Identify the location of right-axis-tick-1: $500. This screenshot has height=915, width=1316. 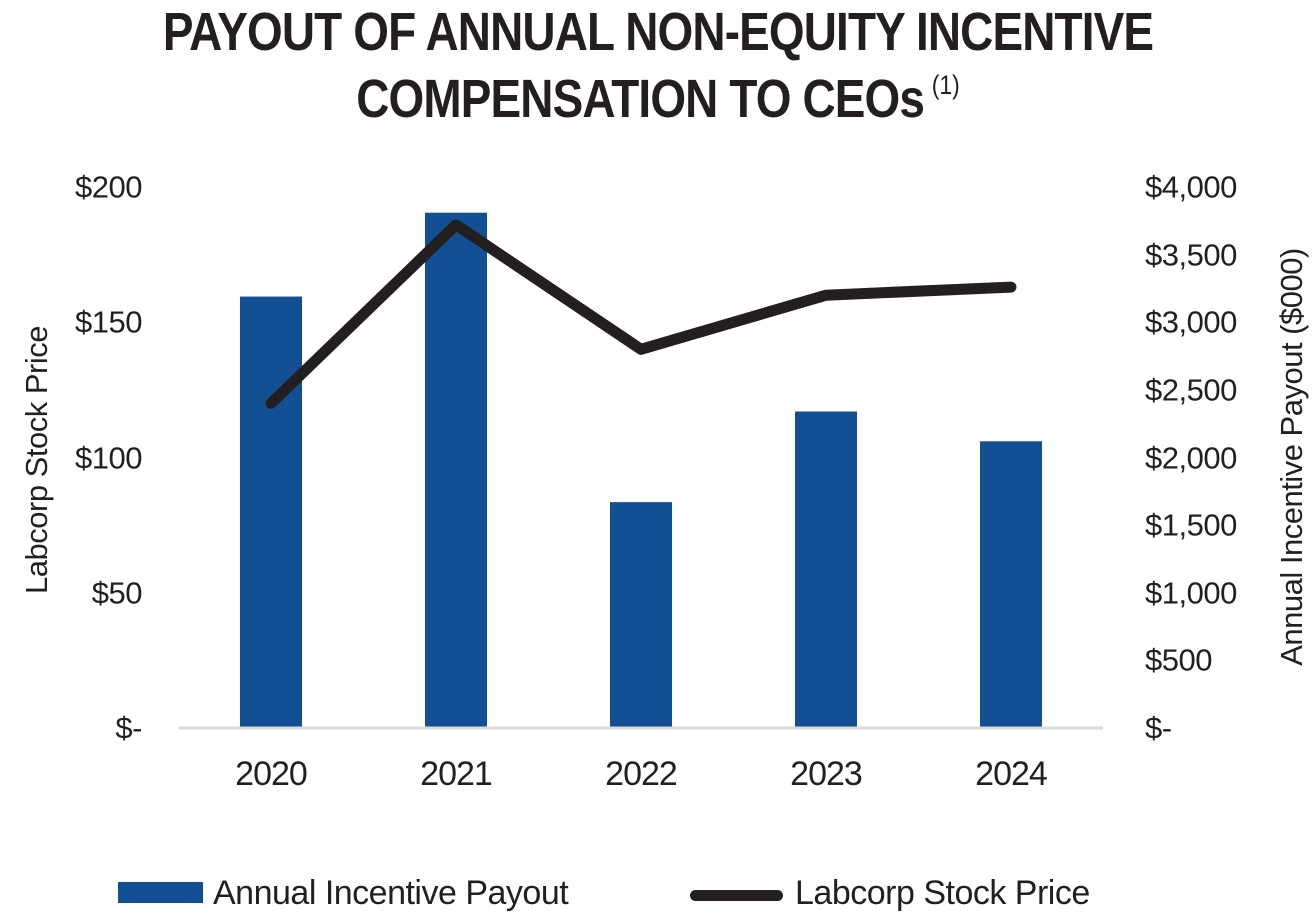
(1178, 660).